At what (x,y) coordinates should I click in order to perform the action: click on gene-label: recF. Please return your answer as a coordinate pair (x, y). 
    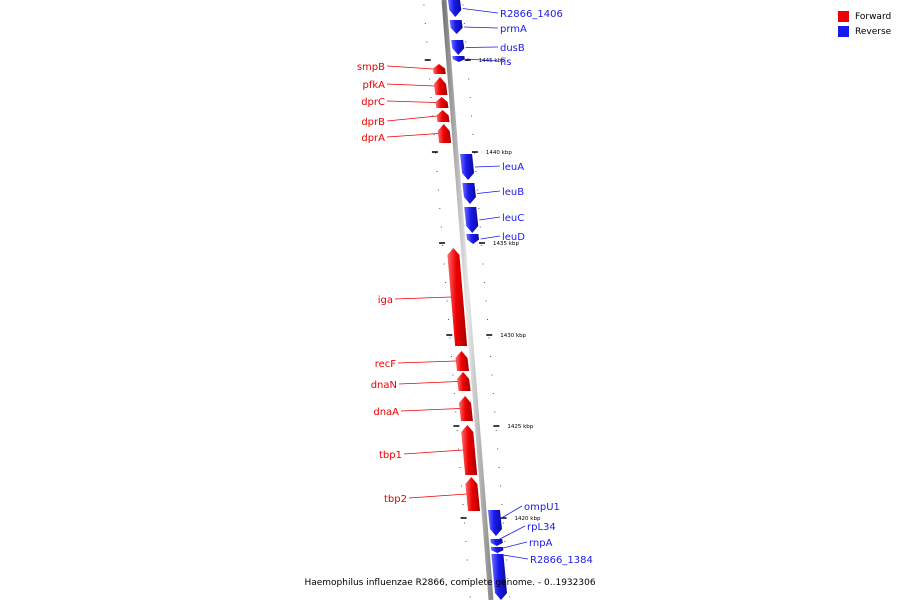
    Looking at the image, I should click on (386, 364).